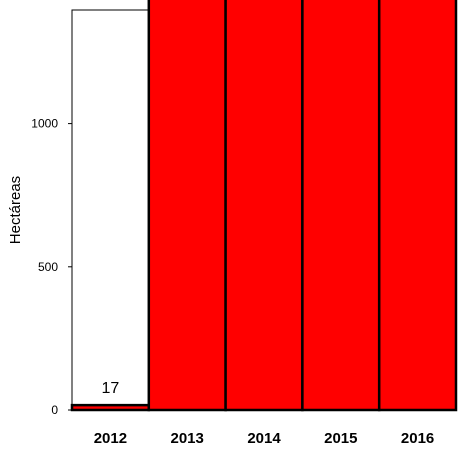 Image resolution: width=460 pixels, height=450 pixels. I want to click on y-axis: 05001000150020002500, so click(51, 267).